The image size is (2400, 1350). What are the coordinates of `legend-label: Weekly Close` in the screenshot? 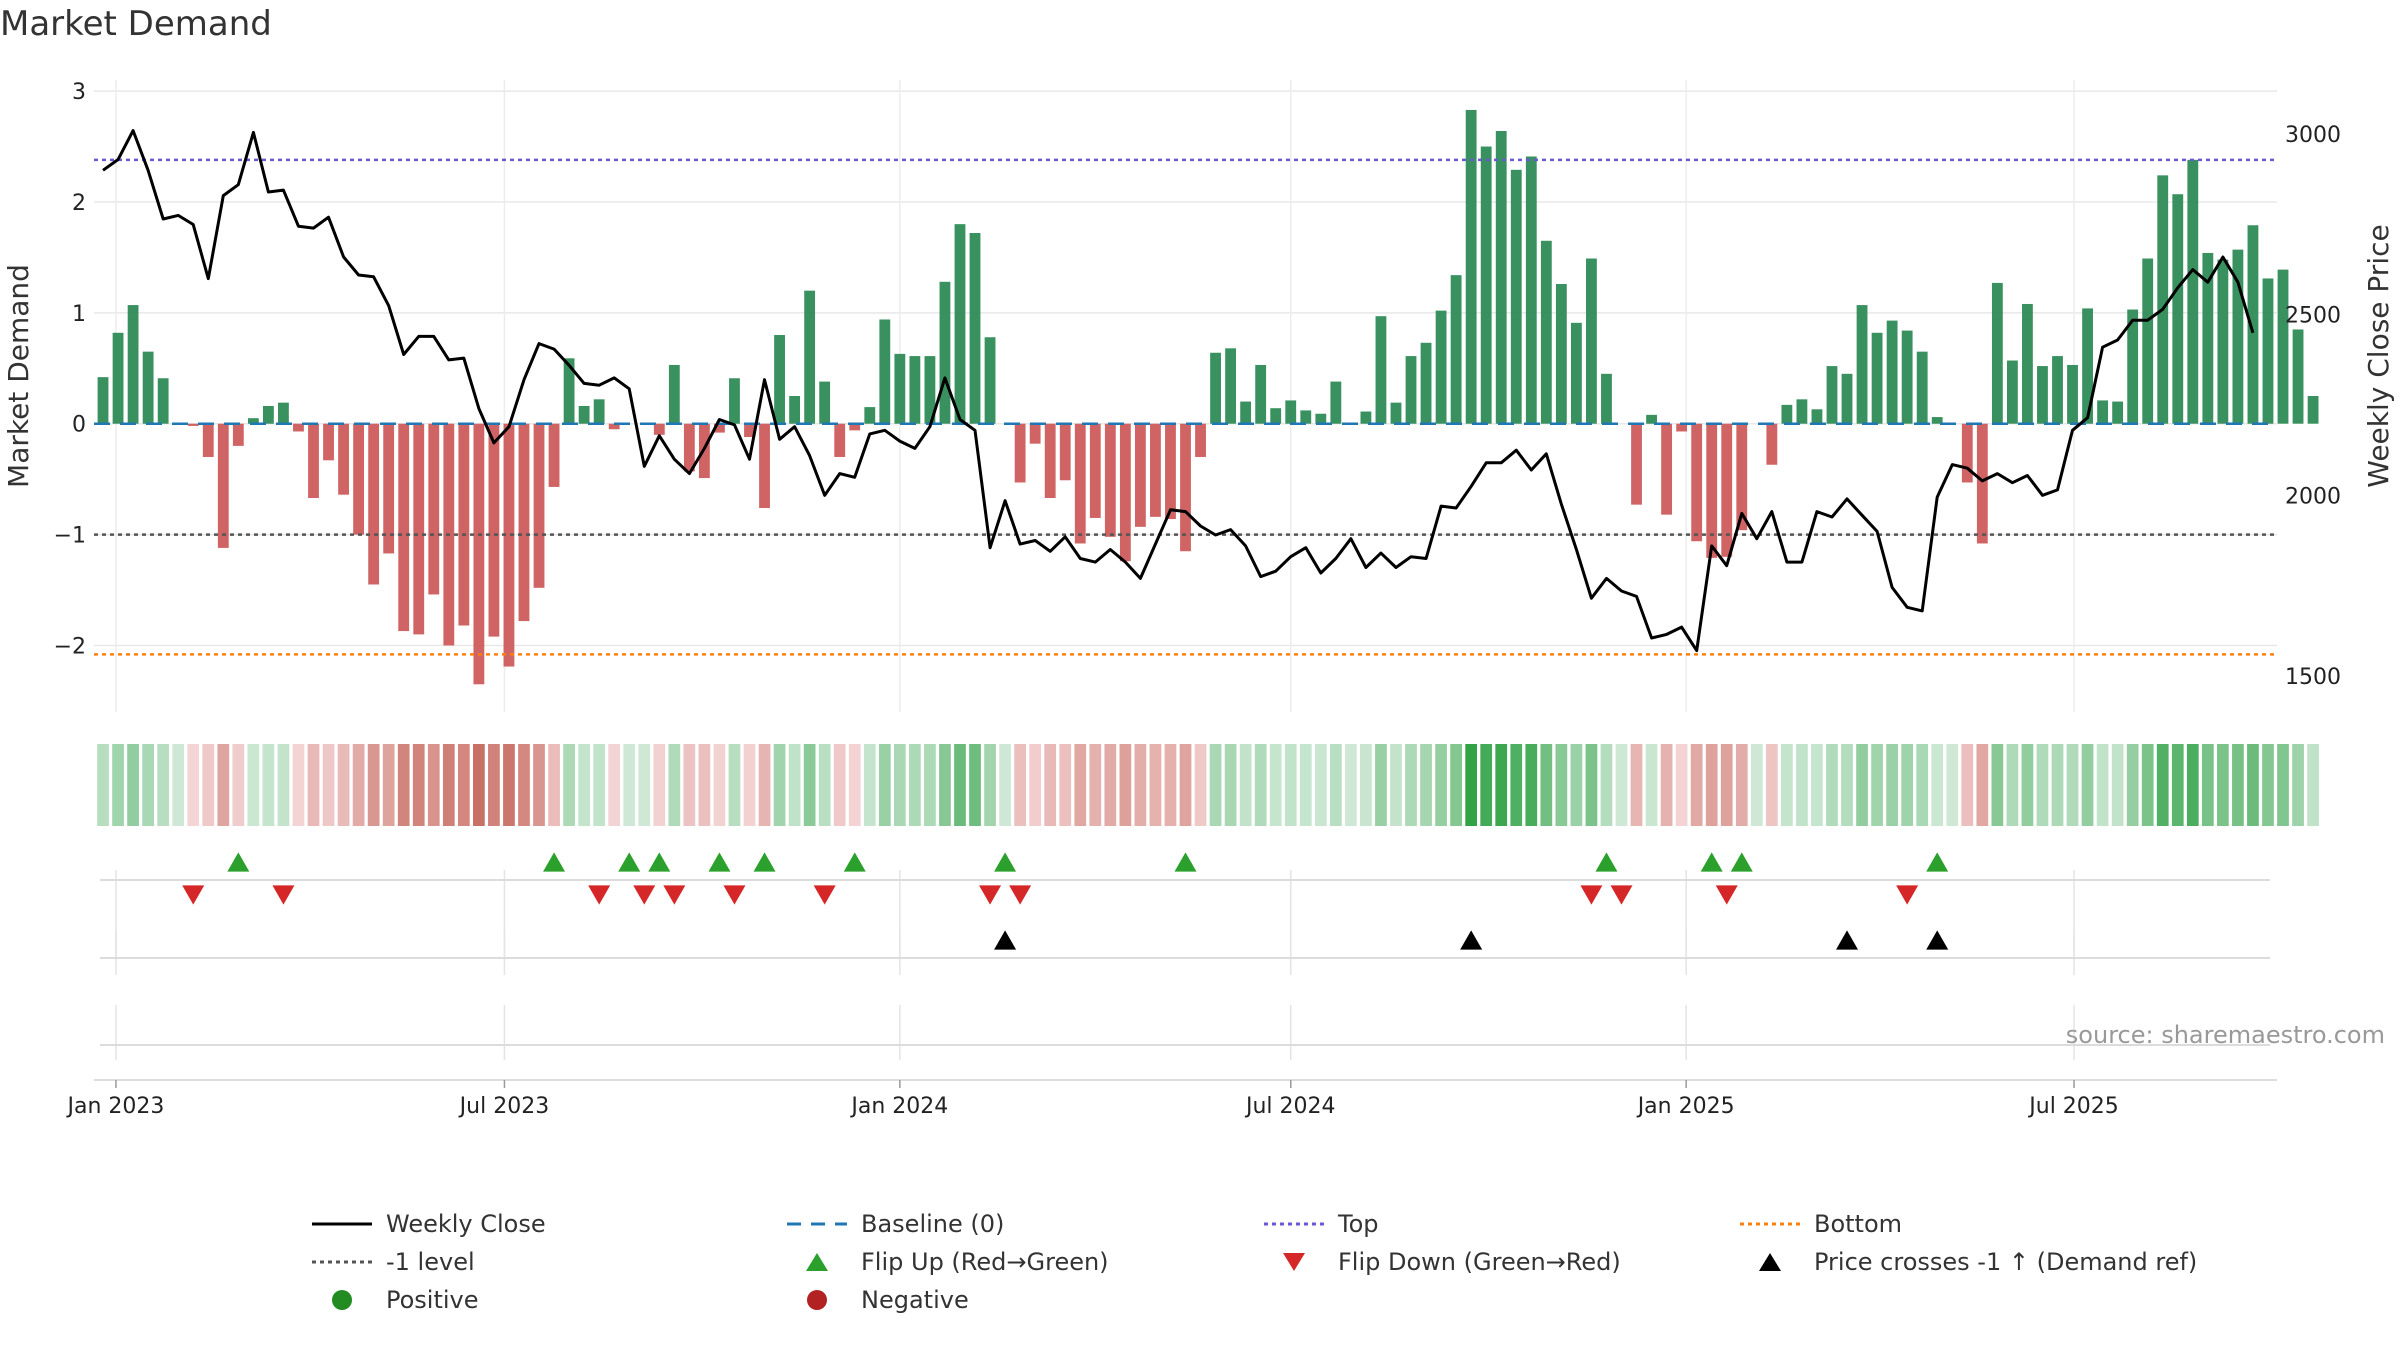 It's located at (466, 1224).